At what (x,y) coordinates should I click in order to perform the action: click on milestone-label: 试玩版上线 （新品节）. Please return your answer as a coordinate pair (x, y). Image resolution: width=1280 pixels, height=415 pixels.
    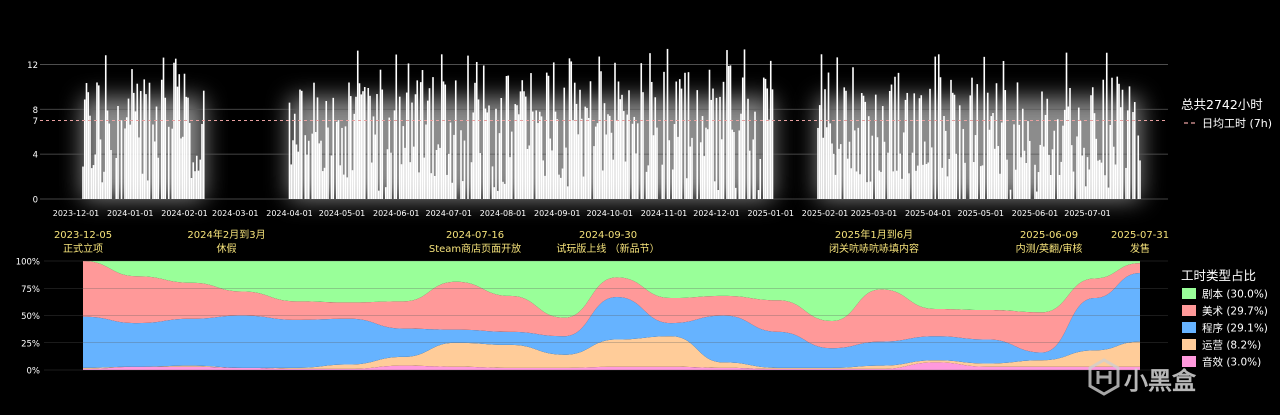
    Looking at the image, I should click on (607, 248).